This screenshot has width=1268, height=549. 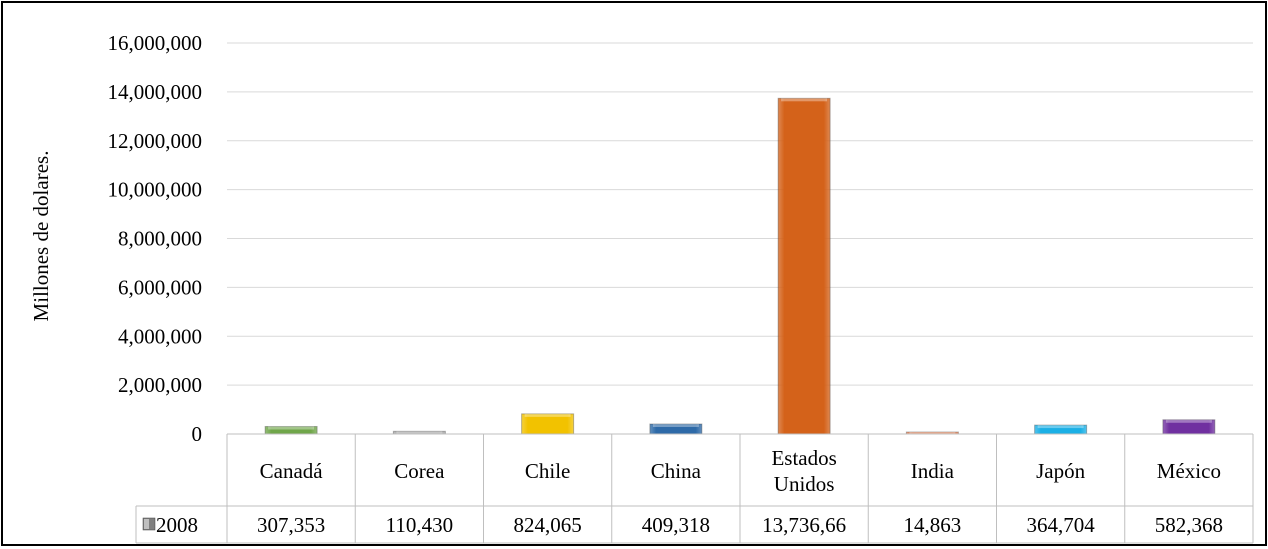 What do you see at coordinates (933, 471) in the screenshot?
I see `category-label: India` at bounding box center [933, 471].